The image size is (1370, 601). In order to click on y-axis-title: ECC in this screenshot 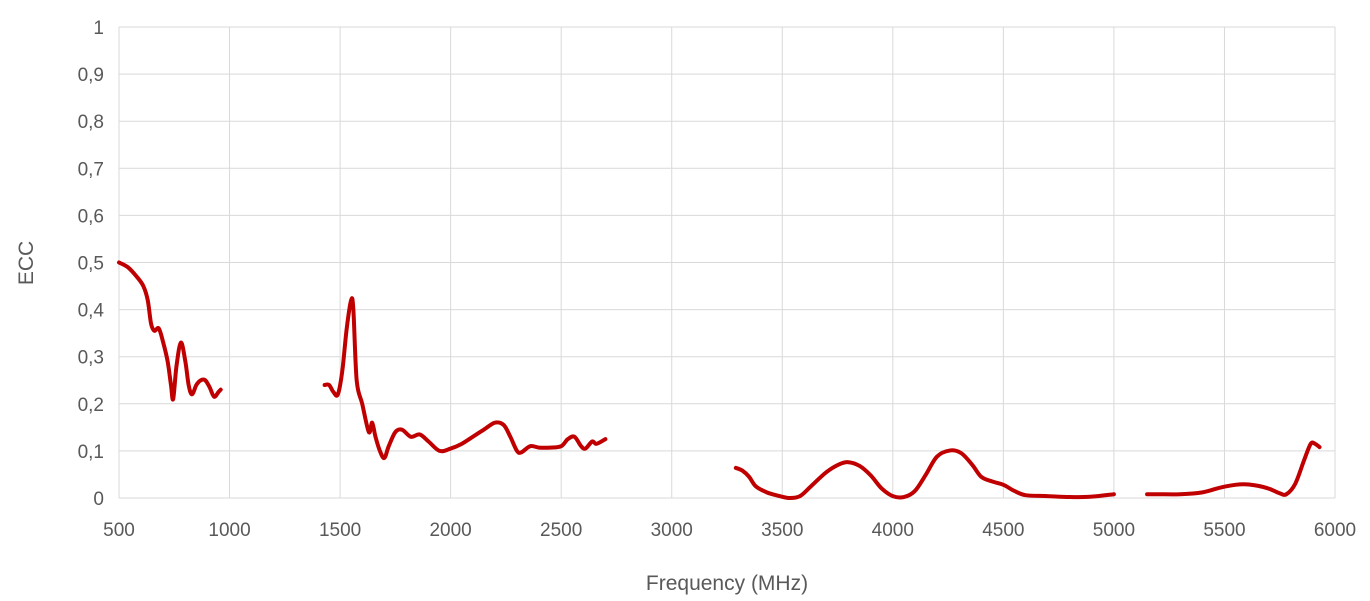, I will do `click(26, 263)`.